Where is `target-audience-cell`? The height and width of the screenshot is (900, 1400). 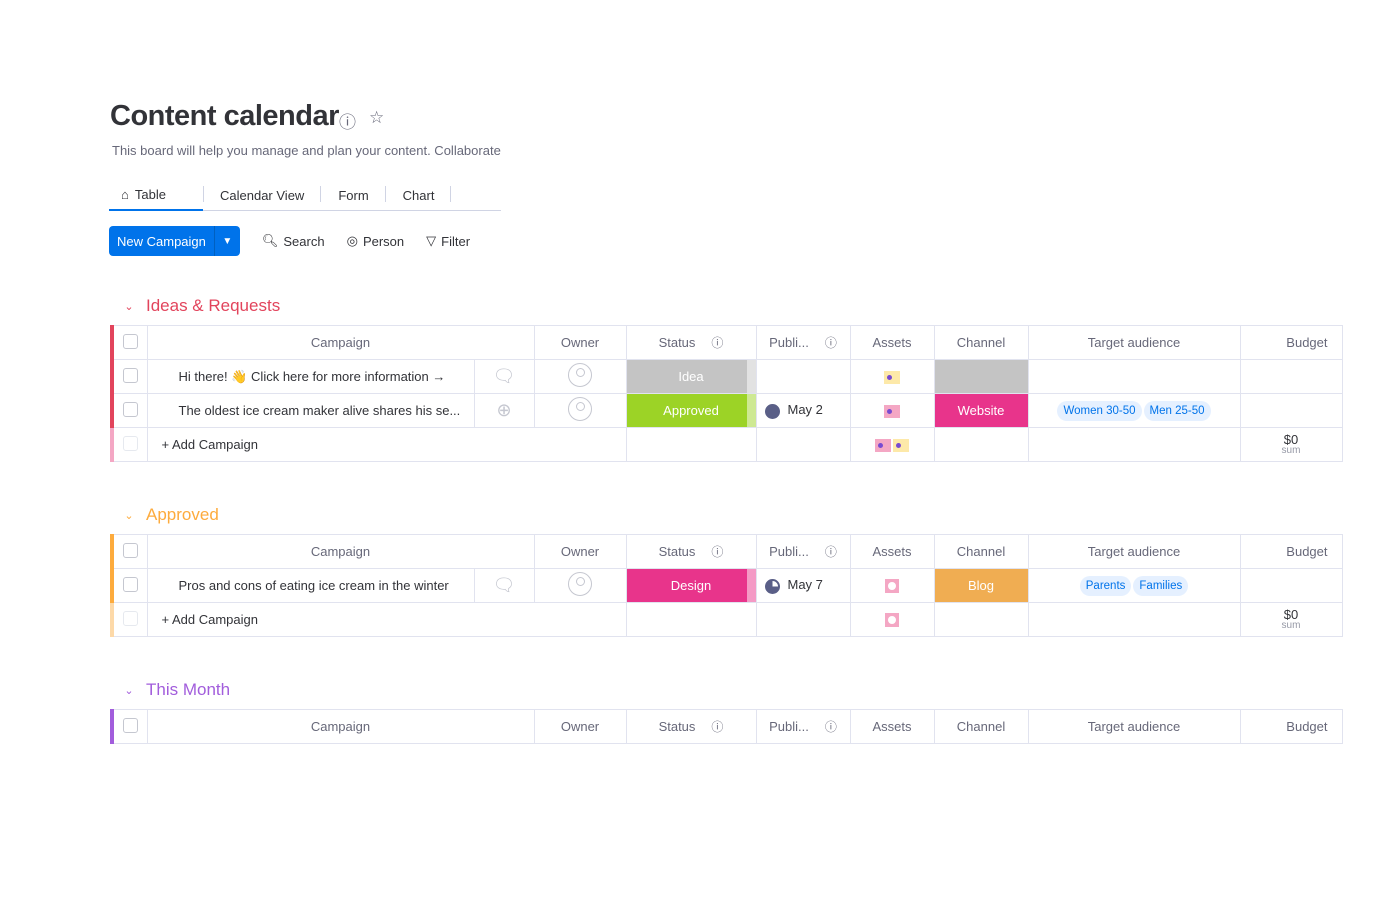
target-audience-cell is located at coordinates (1134, 376).